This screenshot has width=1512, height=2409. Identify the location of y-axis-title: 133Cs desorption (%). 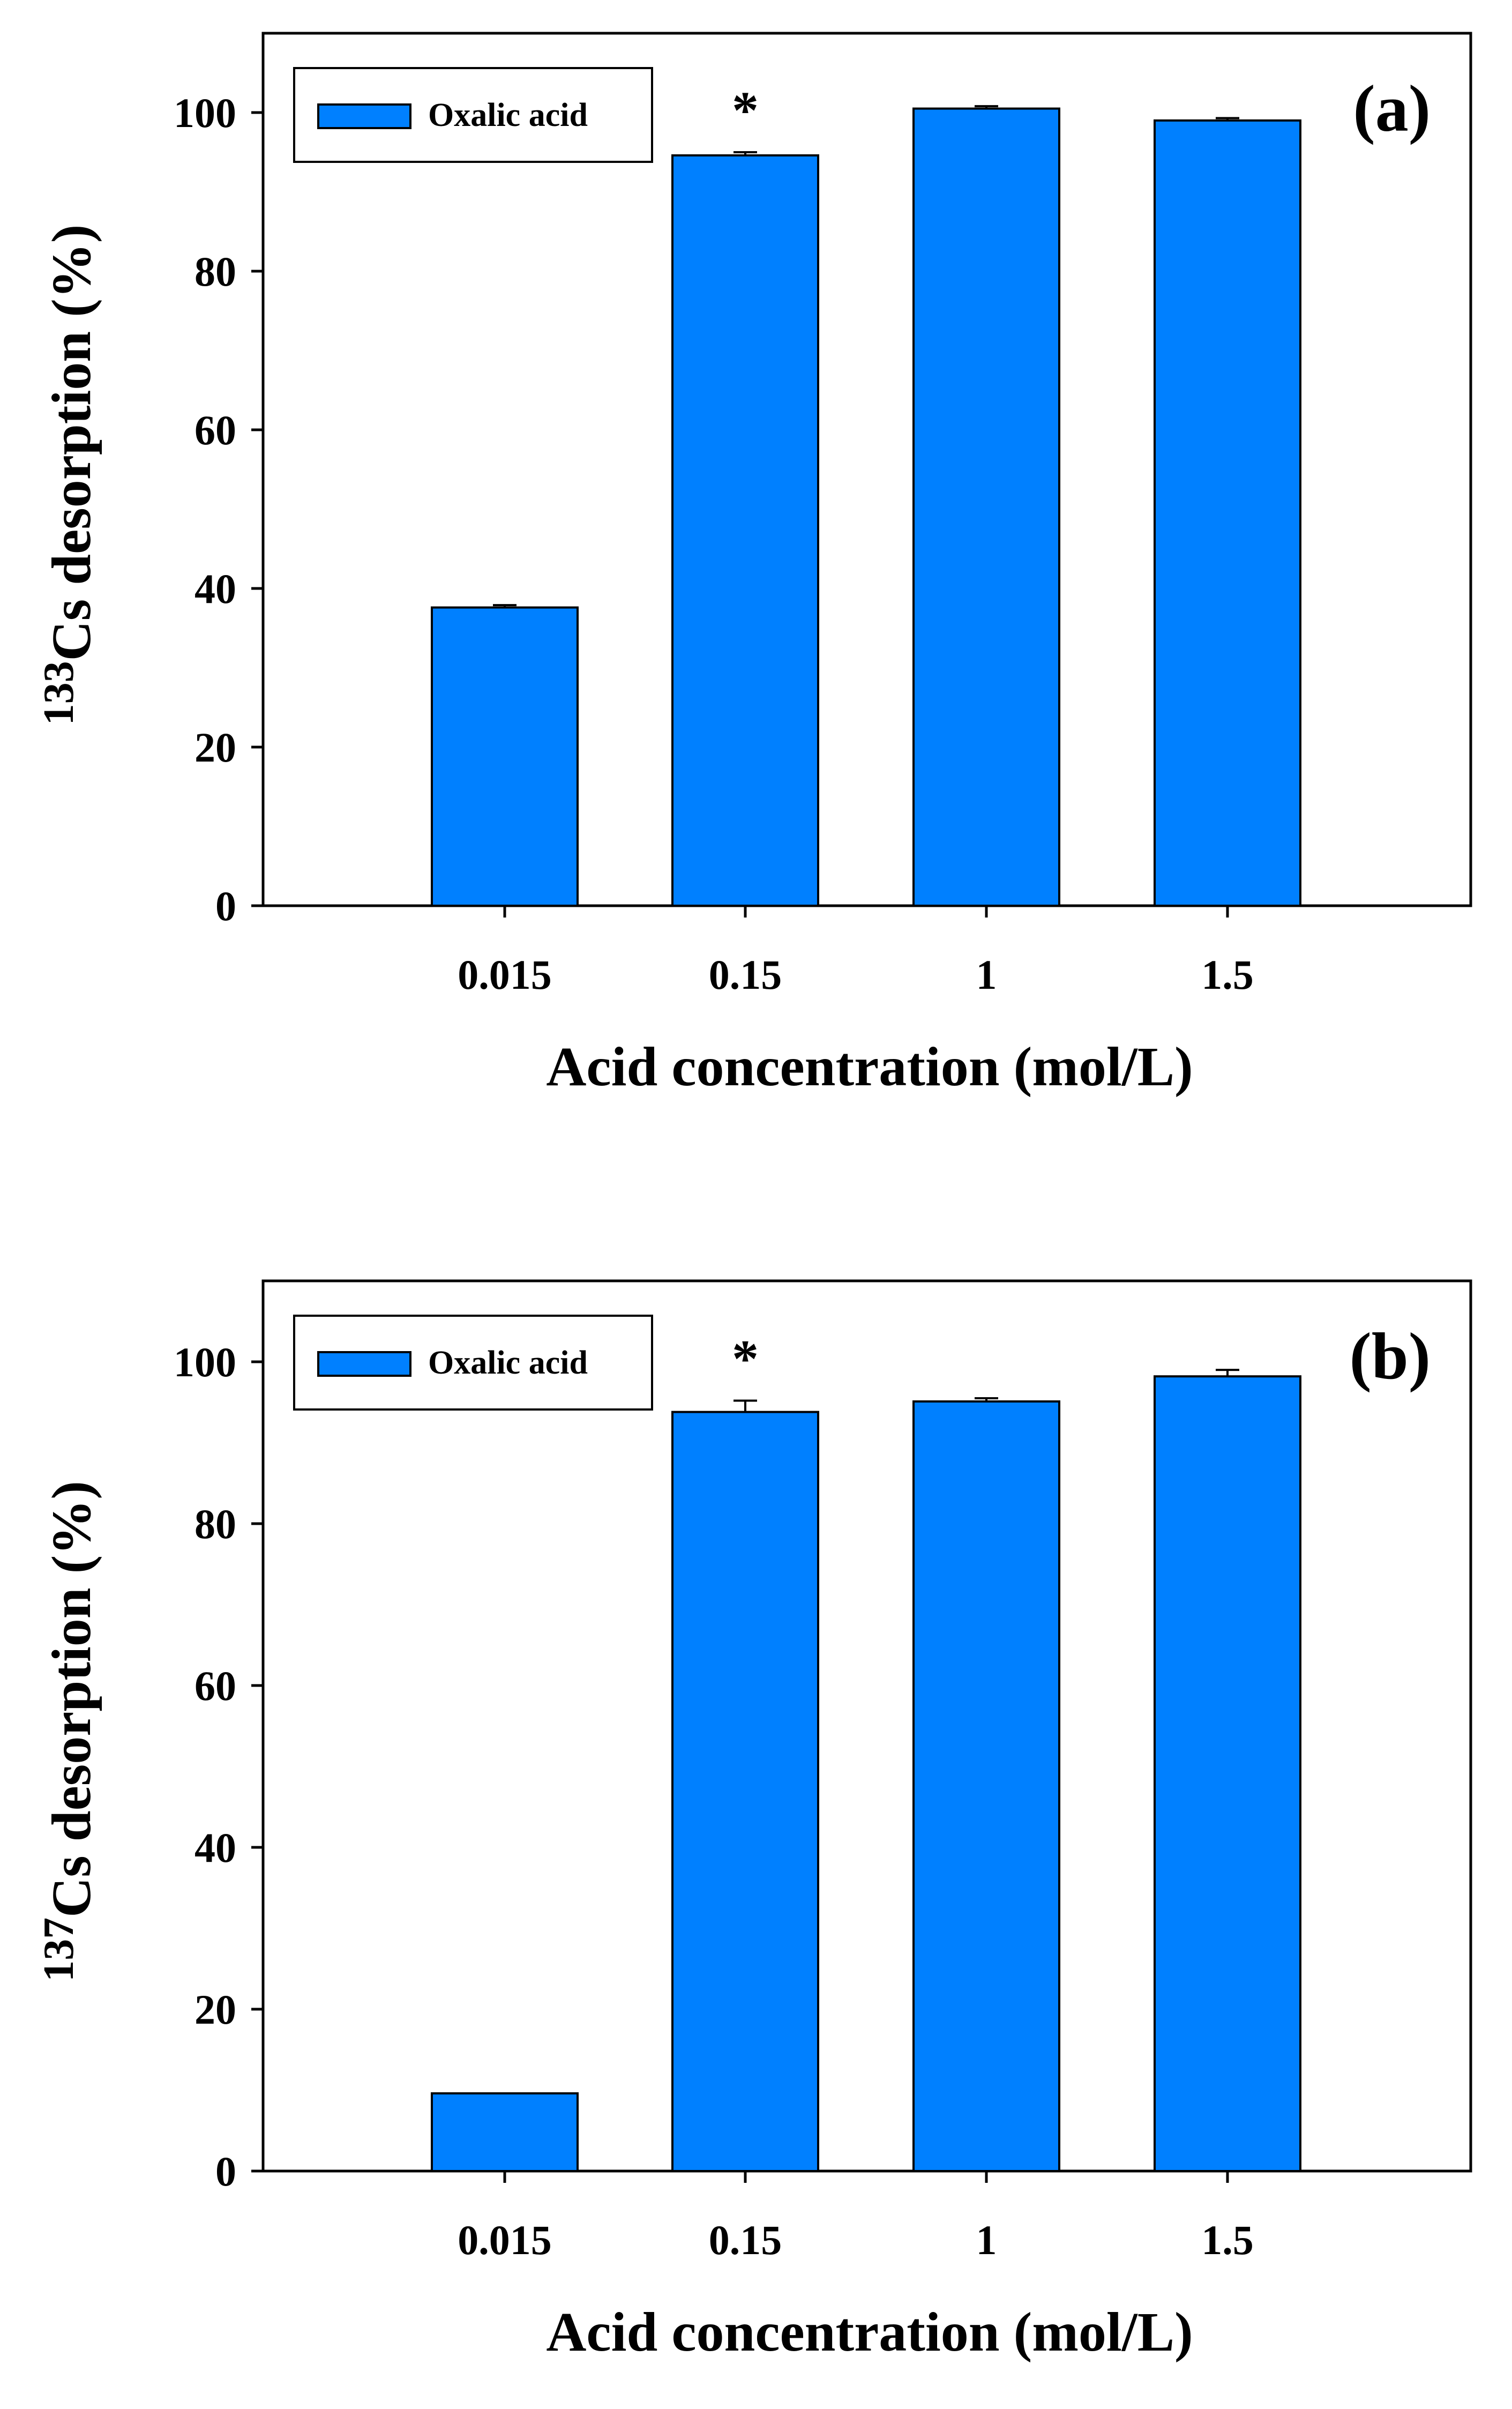
(68, 475).